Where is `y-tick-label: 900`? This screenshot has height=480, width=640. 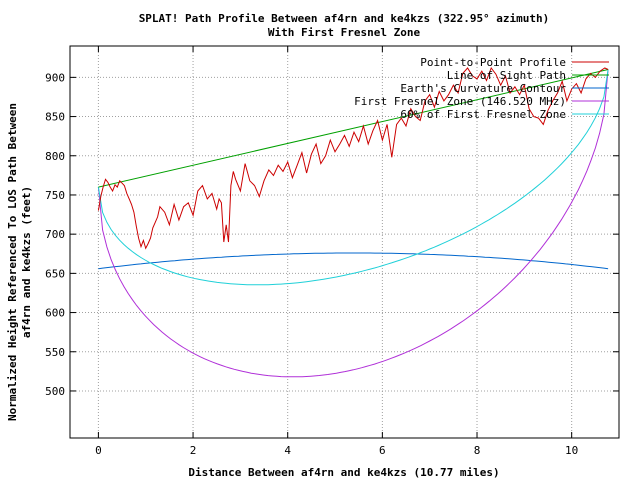
y-tick-label: 900 is located at coordinates (55, 77).